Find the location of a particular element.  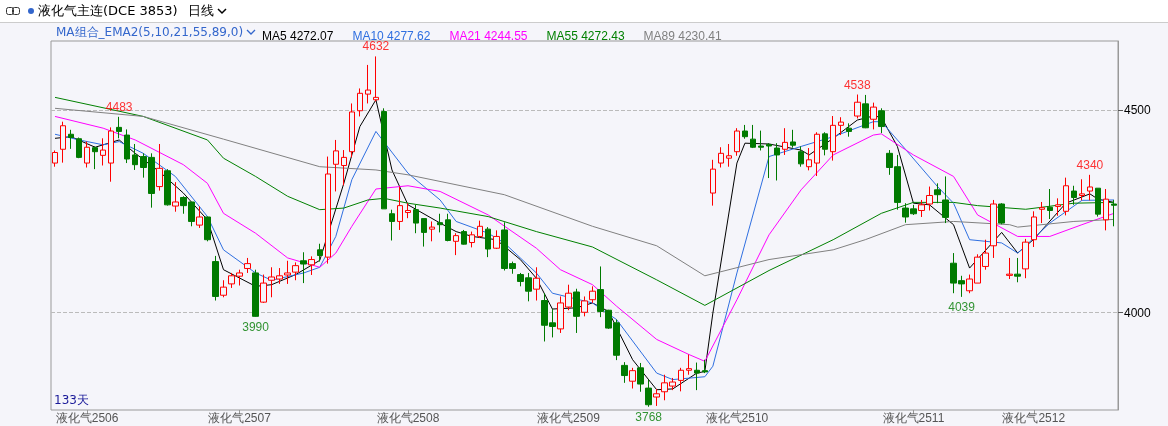

x-tick-label: 液化气2511 is located at coordinates (913, 418).